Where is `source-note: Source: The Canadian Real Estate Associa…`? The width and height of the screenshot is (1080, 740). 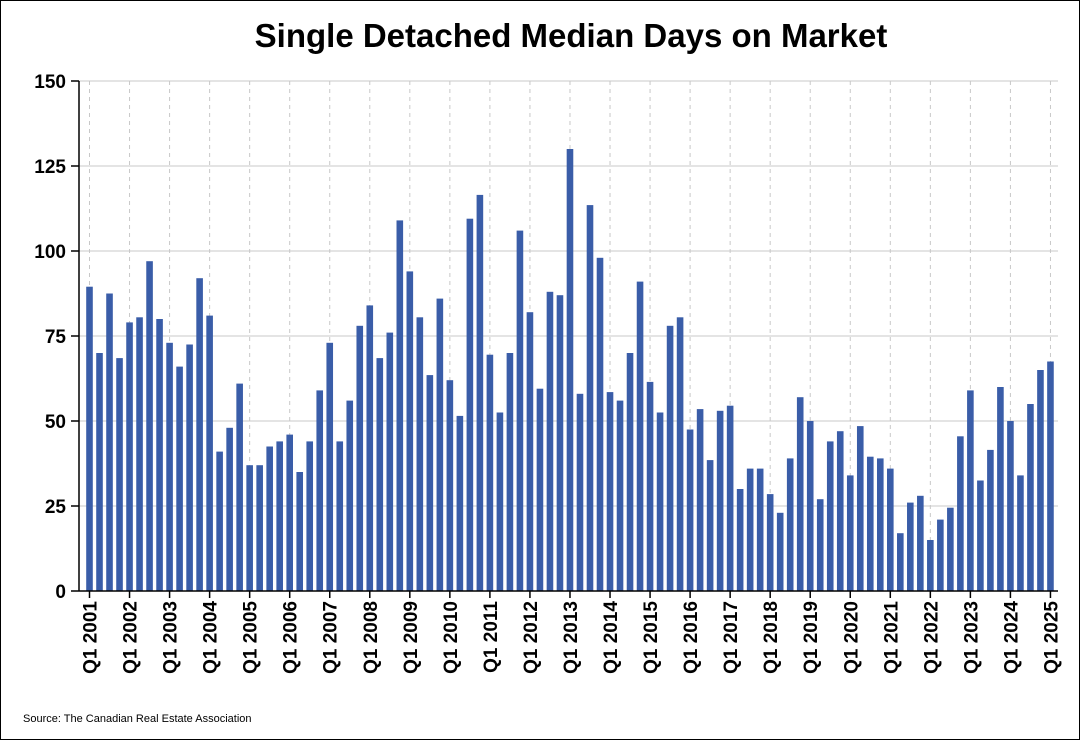 source-note: Source: The Canadian Real Estate Associa… is located at coordinates (137, 719).